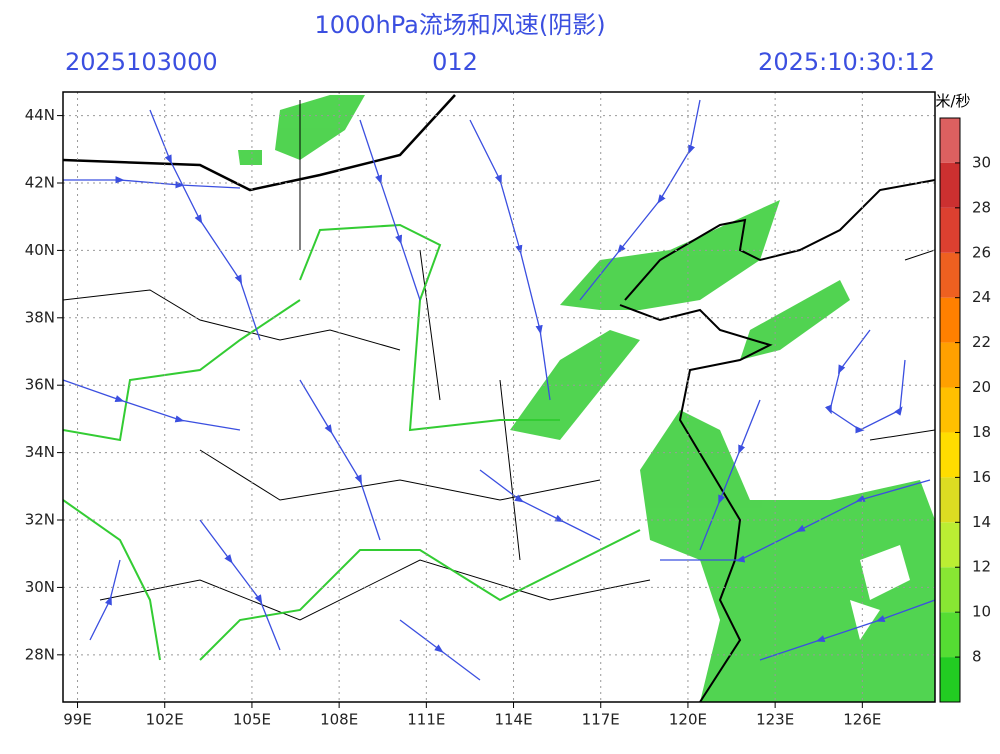 This screenshot has width=1000, height=754. Describe the element at coordinates (981, 207) in the screenshot. I see `colorbar-label: 28` at that location.